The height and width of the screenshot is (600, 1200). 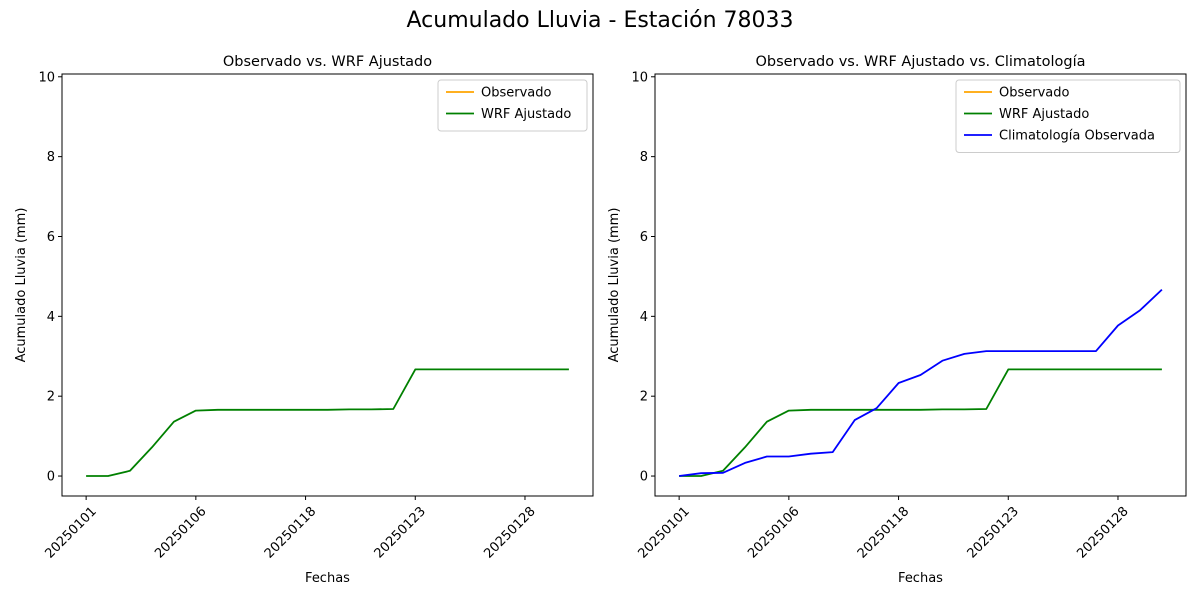 I want to click on figure-title: Acumulado Lluvia - Estación 78033, so click(x=600, y=20).